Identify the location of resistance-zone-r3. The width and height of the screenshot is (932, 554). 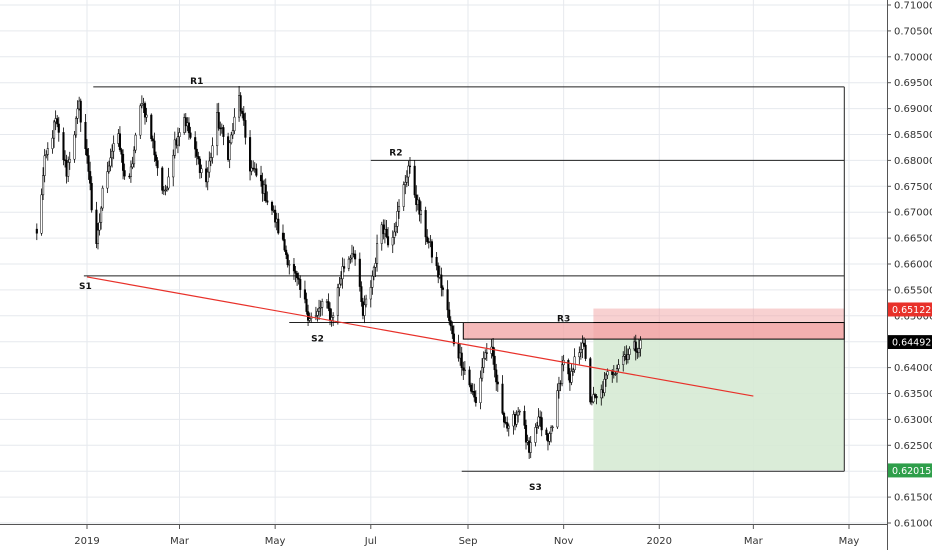
(653, 331).